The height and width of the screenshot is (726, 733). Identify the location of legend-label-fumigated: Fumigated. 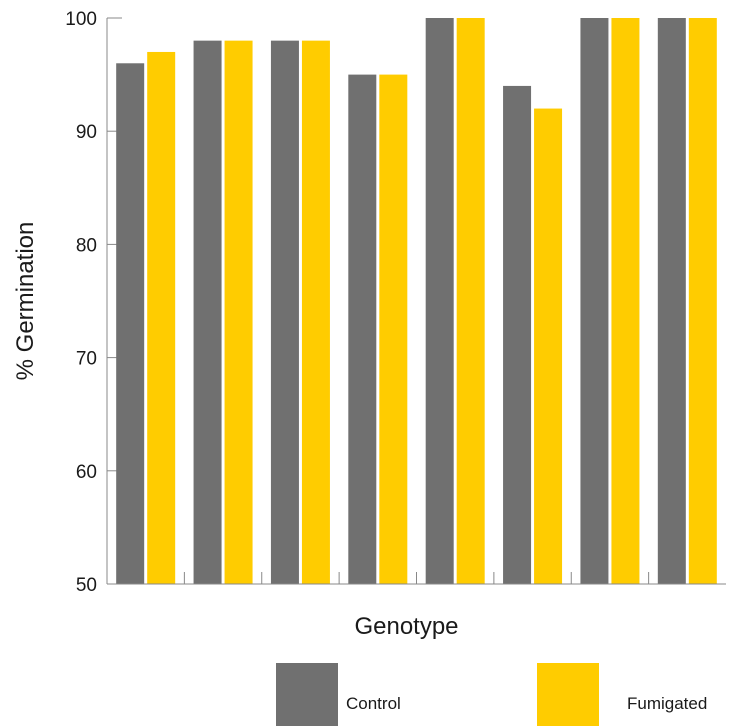
(667, 703).